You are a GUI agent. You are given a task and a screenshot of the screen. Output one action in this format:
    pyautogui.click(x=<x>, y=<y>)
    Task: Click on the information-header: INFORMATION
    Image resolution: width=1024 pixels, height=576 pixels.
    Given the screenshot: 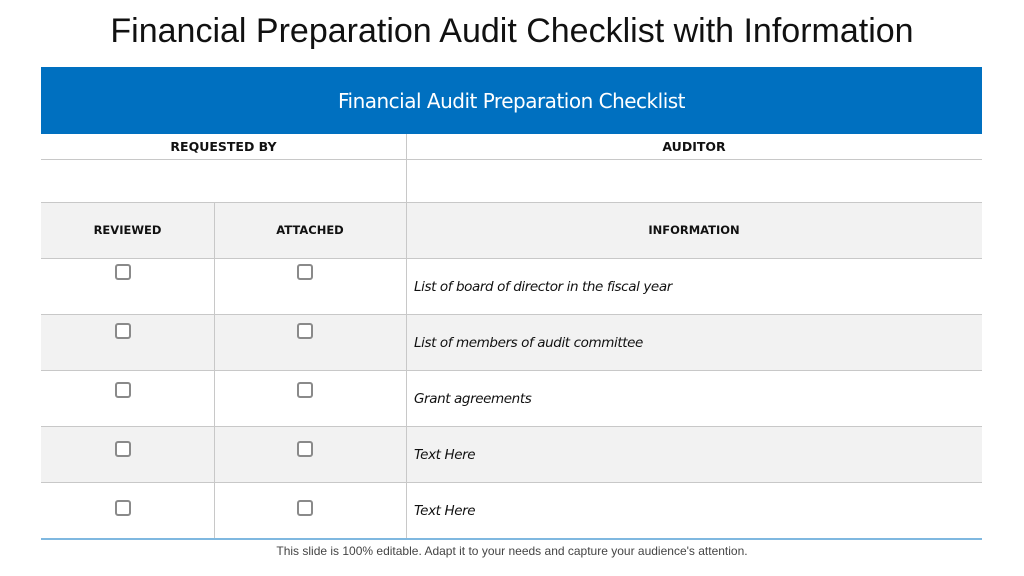 What is the action you would take?
    pyautogui.click(x=694, y=230)
    